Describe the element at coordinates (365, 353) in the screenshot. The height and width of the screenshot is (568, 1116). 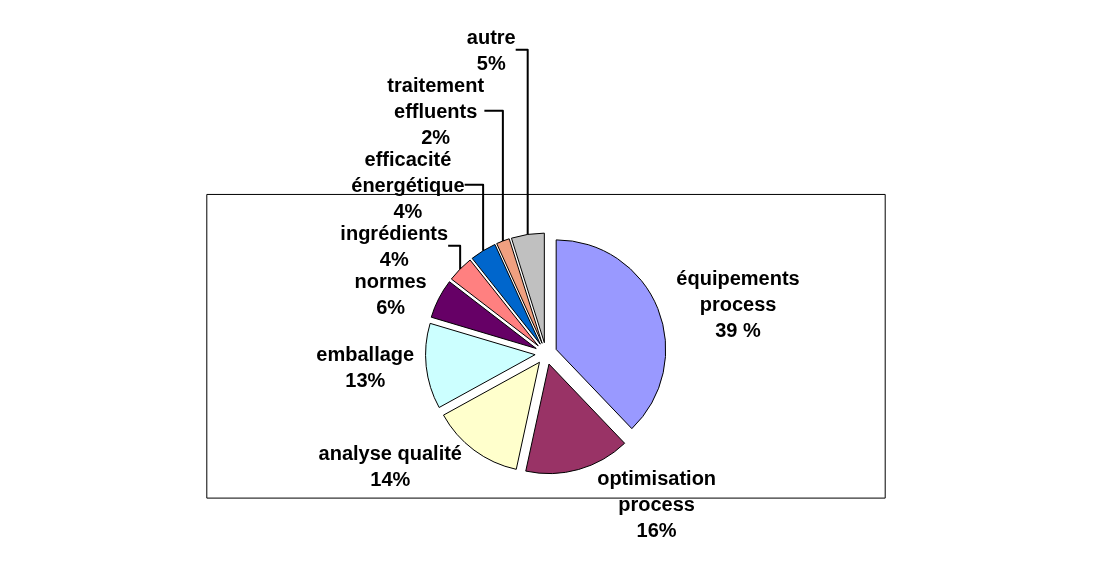
I see `slice-label: emballage` at that location.